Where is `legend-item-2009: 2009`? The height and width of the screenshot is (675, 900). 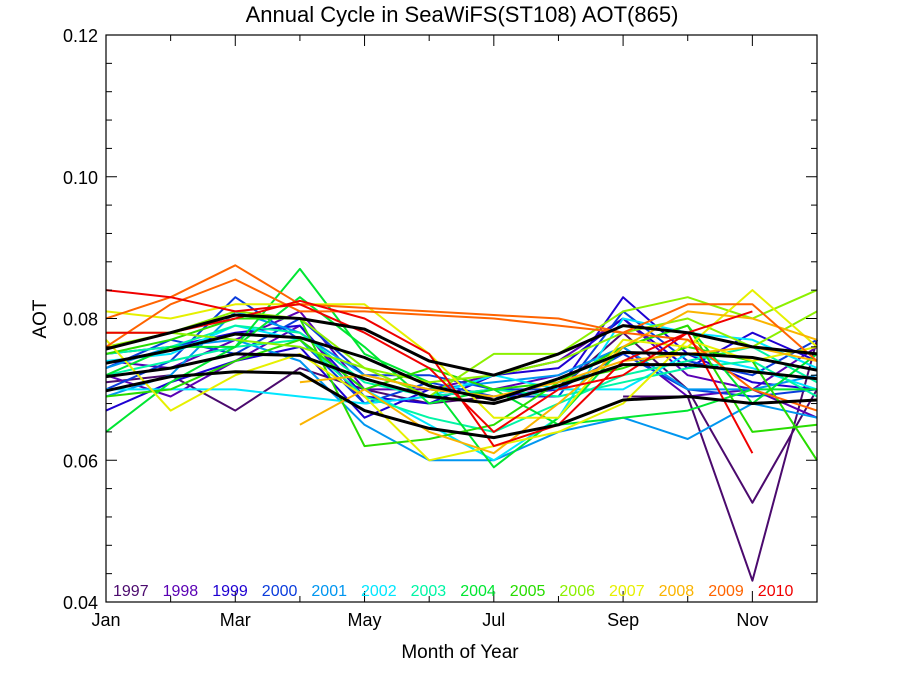 legend-item-2009: 2009 is located at coordinates (726, 591).